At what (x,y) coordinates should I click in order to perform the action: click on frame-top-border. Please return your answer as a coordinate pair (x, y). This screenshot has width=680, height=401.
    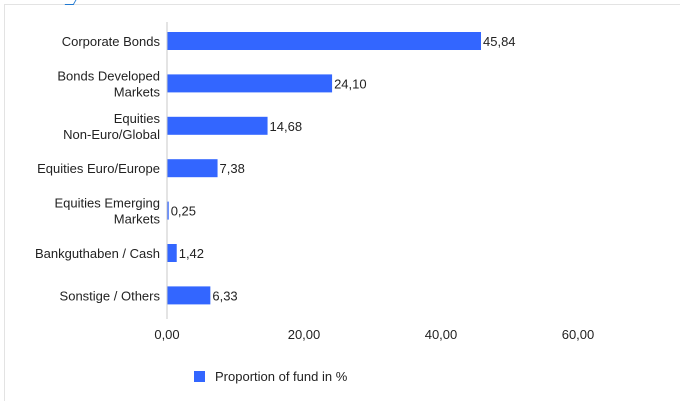
    Looking at the image, I should click on (342, 4).